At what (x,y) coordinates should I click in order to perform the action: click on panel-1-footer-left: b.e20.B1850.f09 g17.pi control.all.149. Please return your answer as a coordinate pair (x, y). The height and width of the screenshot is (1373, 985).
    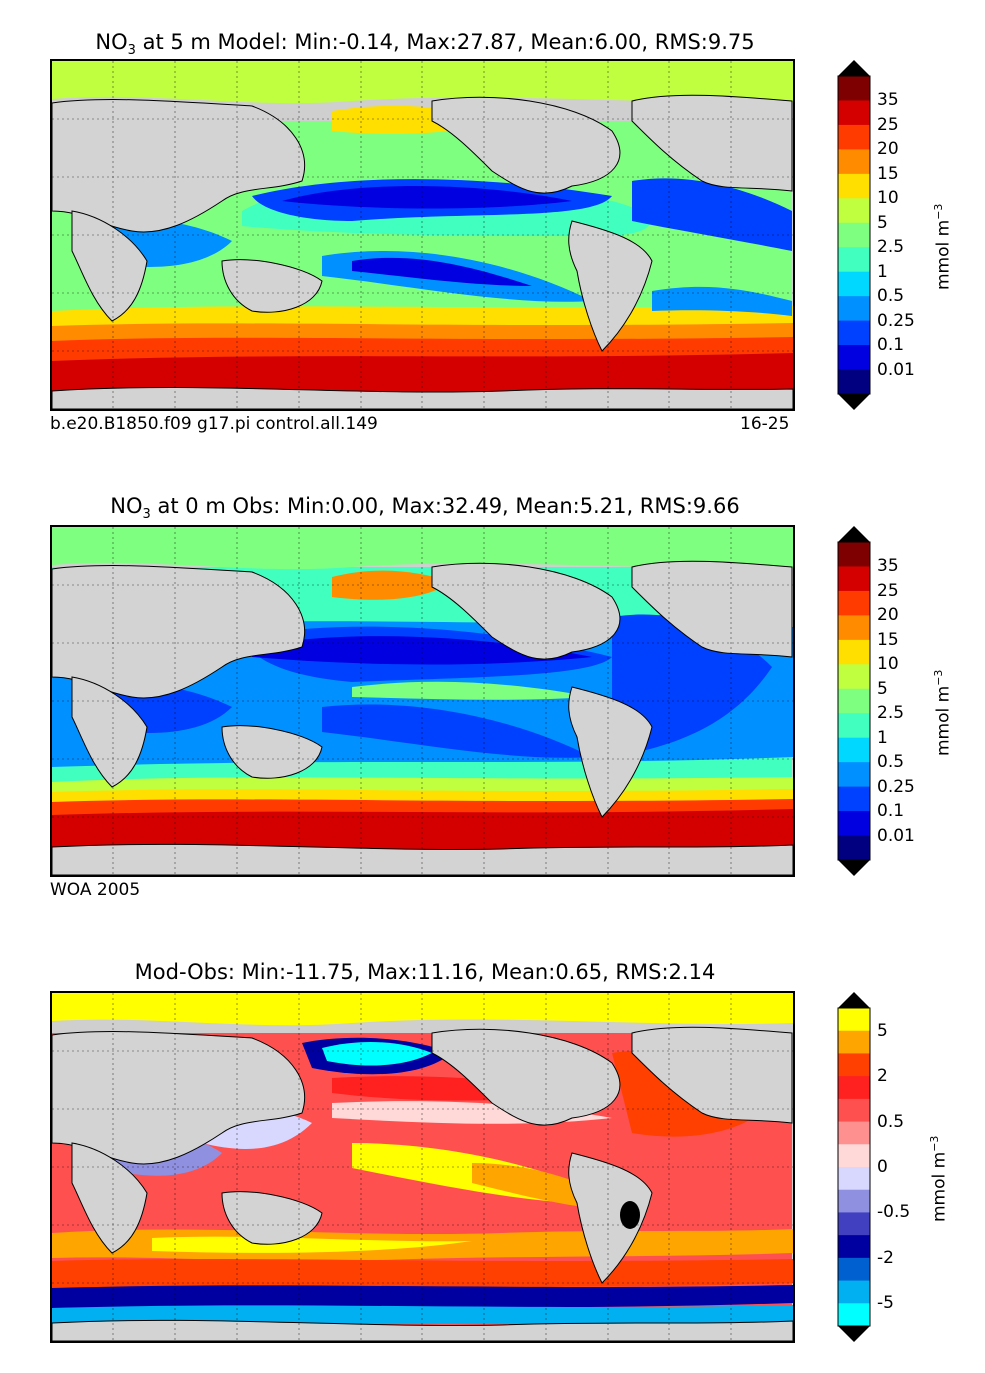
    Looking at the image, I should click on (214, 424).